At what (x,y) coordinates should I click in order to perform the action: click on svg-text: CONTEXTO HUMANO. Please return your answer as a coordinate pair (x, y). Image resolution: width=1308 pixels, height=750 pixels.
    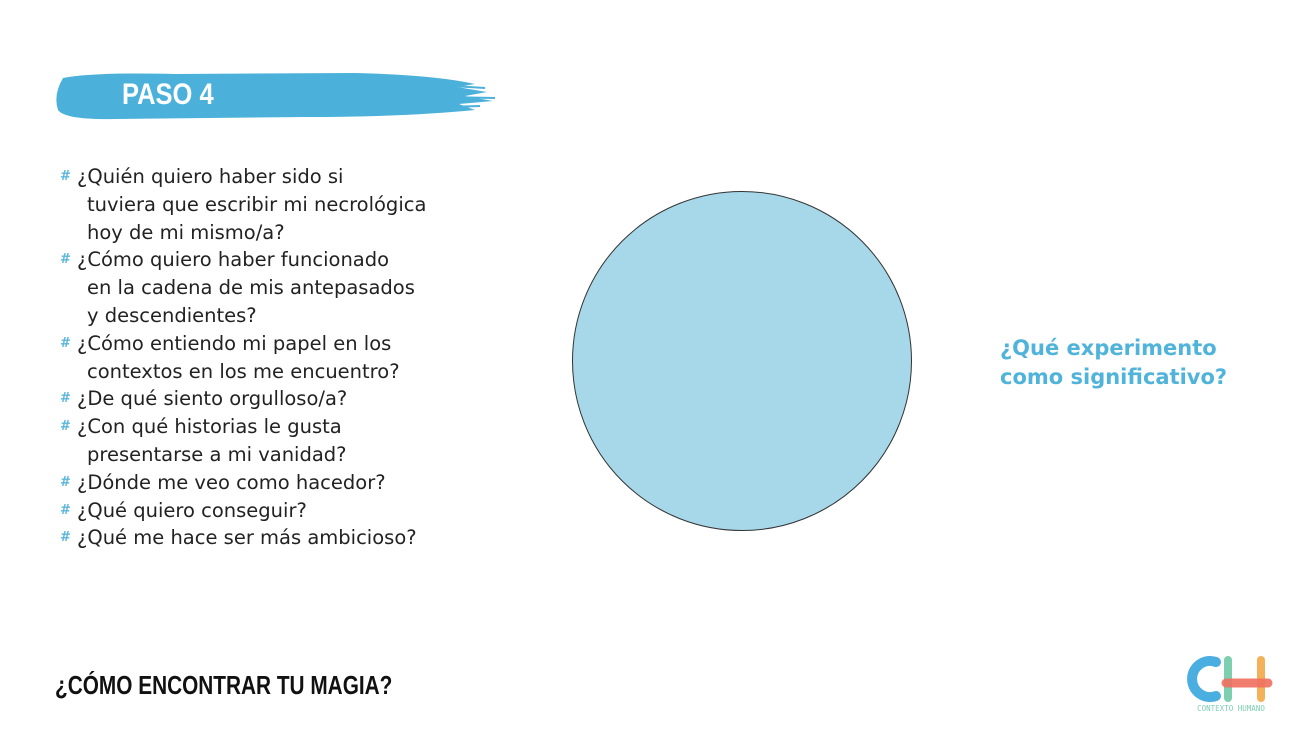
    Looking at the image, I should click on (1231, 708).